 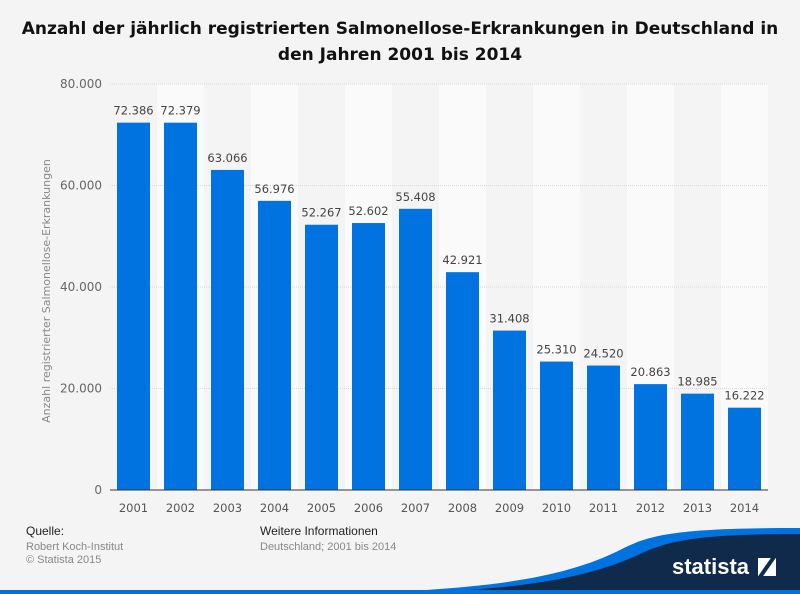 I want to click on bar-2002, so click(x=180, y=306).